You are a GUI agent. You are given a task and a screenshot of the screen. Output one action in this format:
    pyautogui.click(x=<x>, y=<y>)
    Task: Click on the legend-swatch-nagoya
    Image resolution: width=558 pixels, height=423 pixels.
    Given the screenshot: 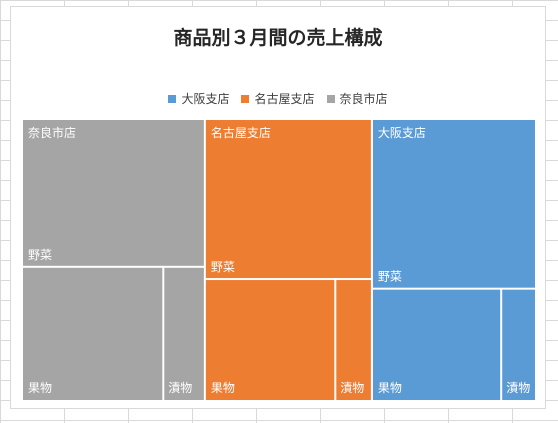 What is the action you would take?
    pyautogui.click(x=245, y=98)
    